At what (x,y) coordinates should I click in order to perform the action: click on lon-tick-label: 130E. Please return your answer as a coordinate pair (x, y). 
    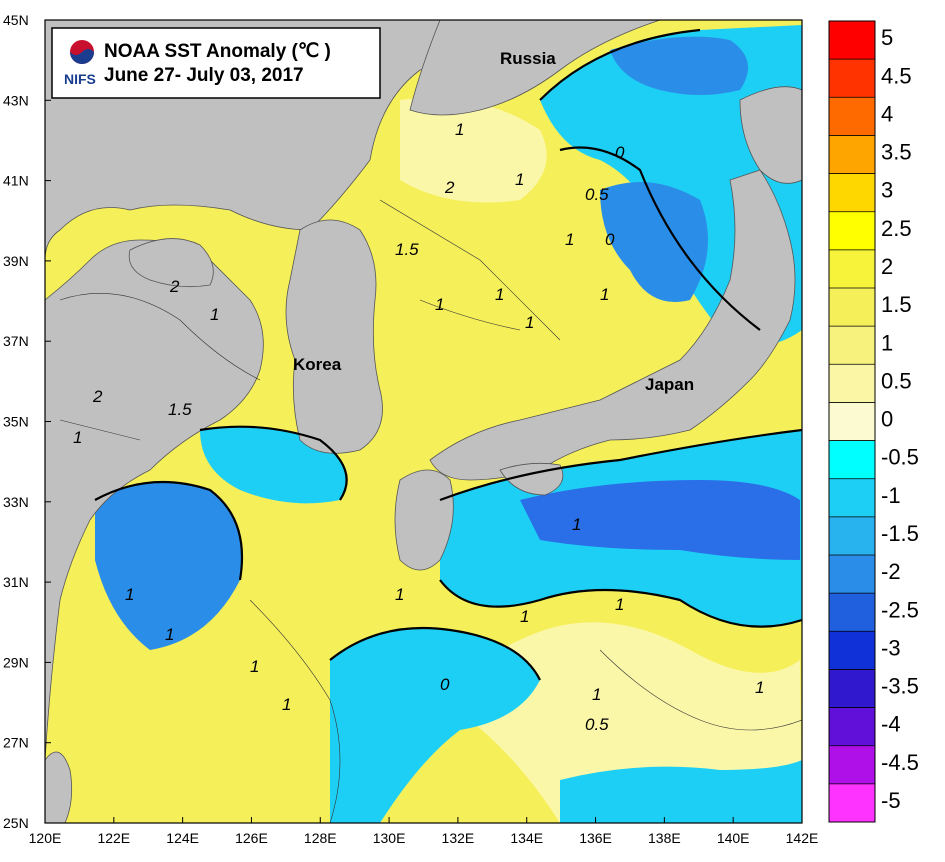
    Looking at the image, I should click on (389, 838).